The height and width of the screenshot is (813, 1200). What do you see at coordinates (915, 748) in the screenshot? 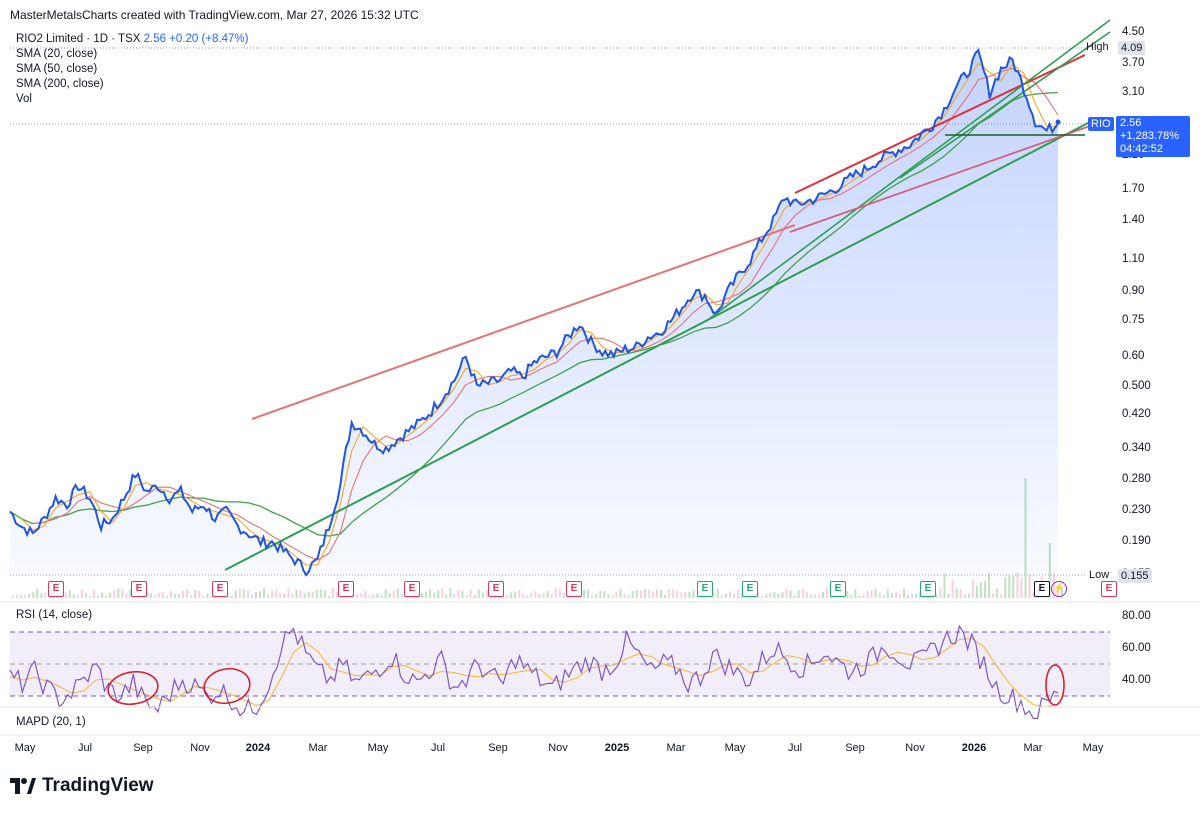
I see `time-axis-label: Nov` at bounding box center [915, 748].